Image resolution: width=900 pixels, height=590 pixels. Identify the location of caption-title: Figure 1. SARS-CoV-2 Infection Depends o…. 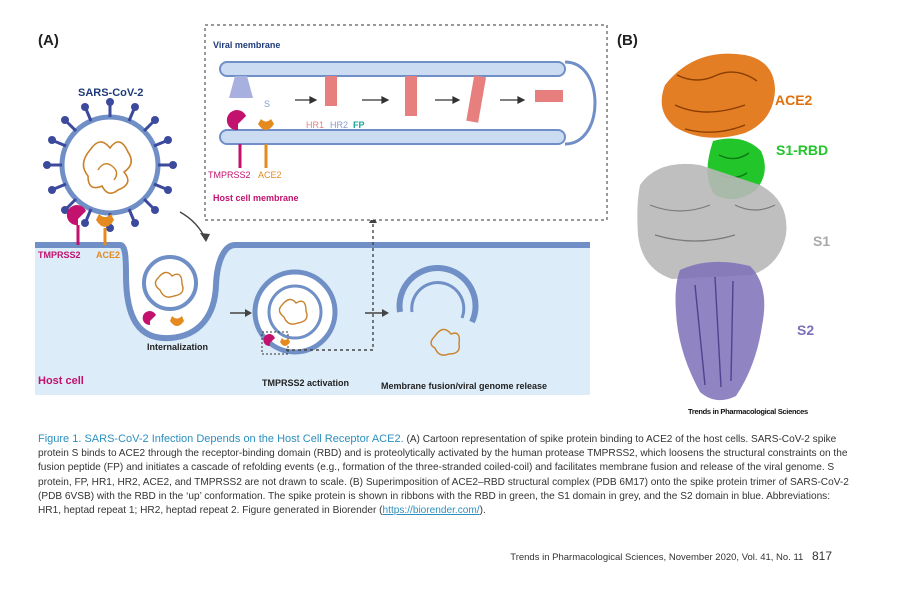
(221, 439).